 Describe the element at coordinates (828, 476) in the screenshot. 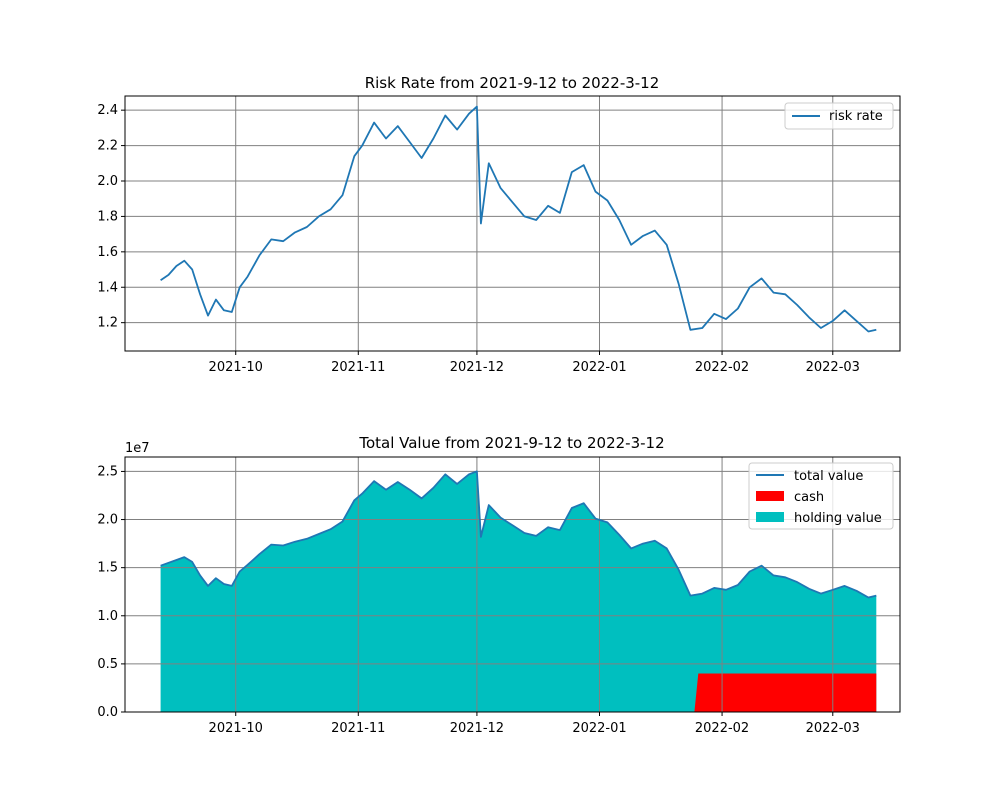

I see `total-value-legend-label: total value` at that location.